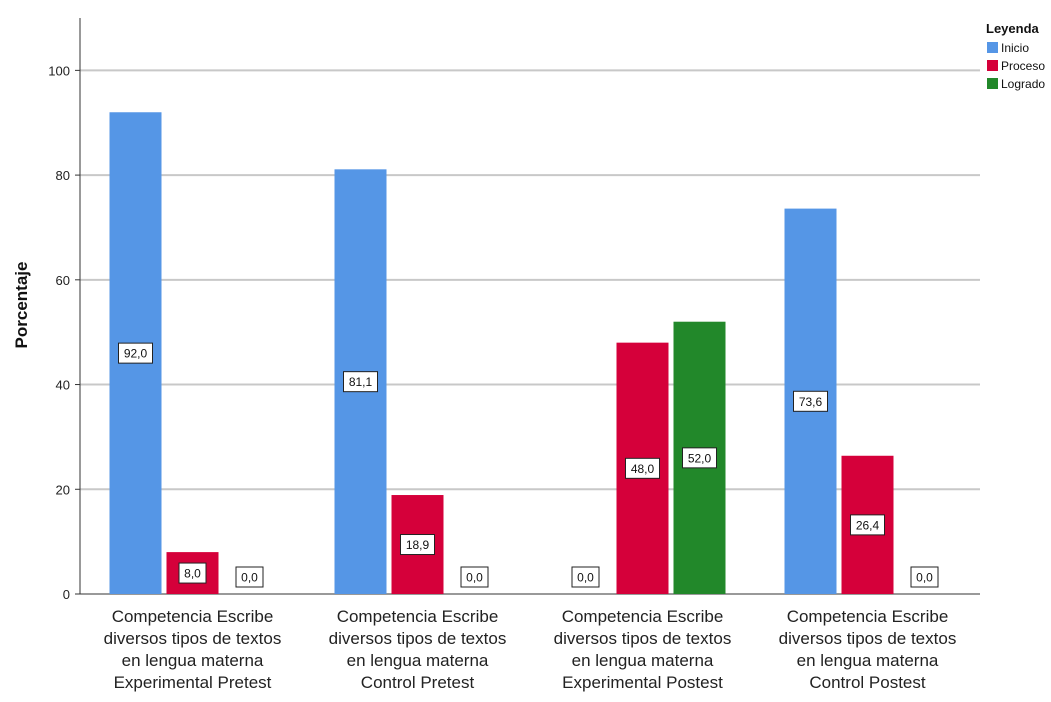 Image resolution: width=1051 pixels, height=702 pixels. I want to click on data-label-text: 18,9, so click(418, 545).